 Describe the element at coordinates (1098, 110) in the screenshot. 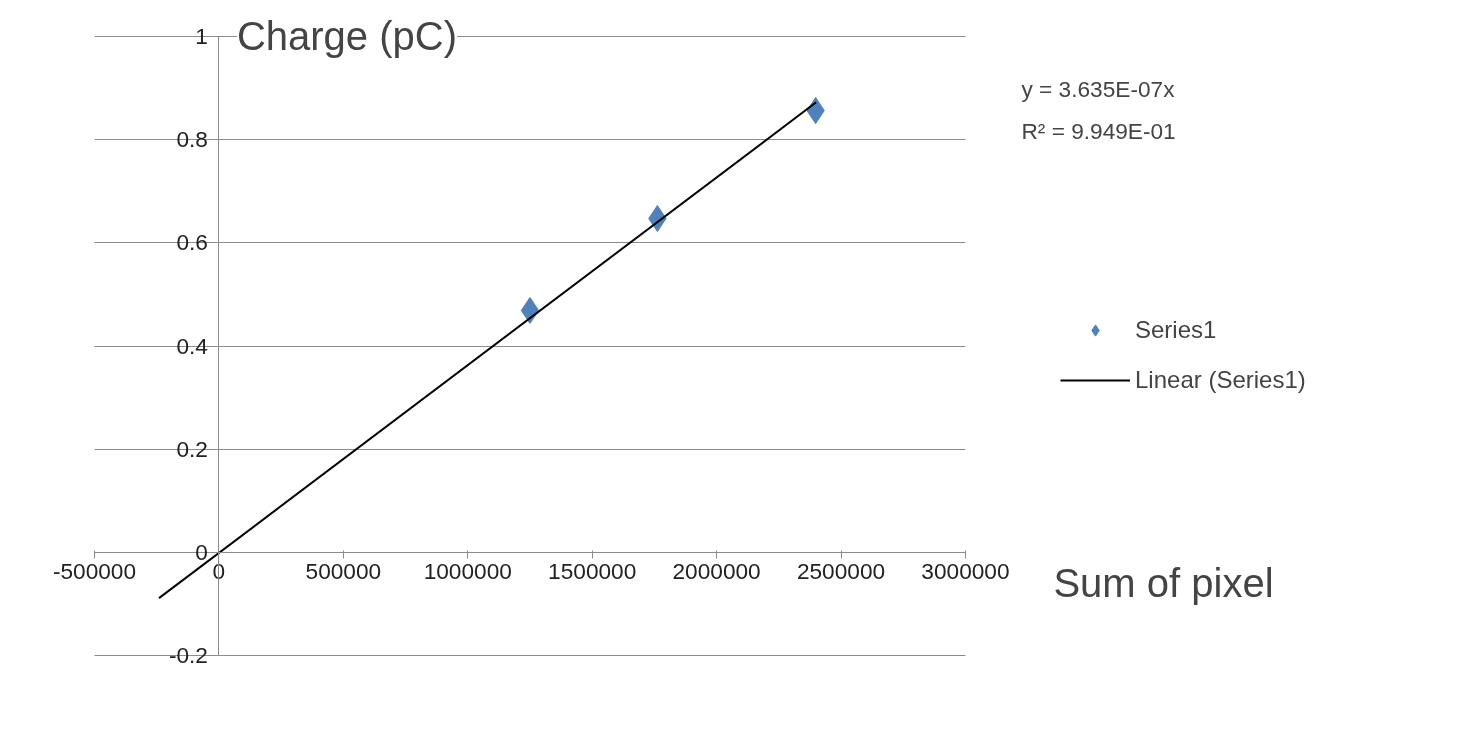

I see `text: y = 3.635E-07x R² = 9.949E-01` at that location.